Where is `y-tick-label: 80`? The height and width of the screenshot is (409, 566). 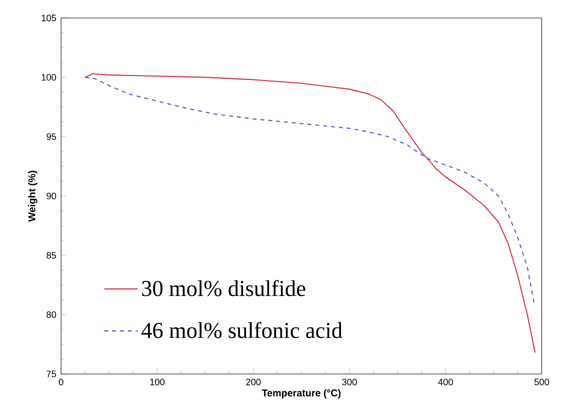
y-tick-label: 80 is located at coordinates (51, 314).